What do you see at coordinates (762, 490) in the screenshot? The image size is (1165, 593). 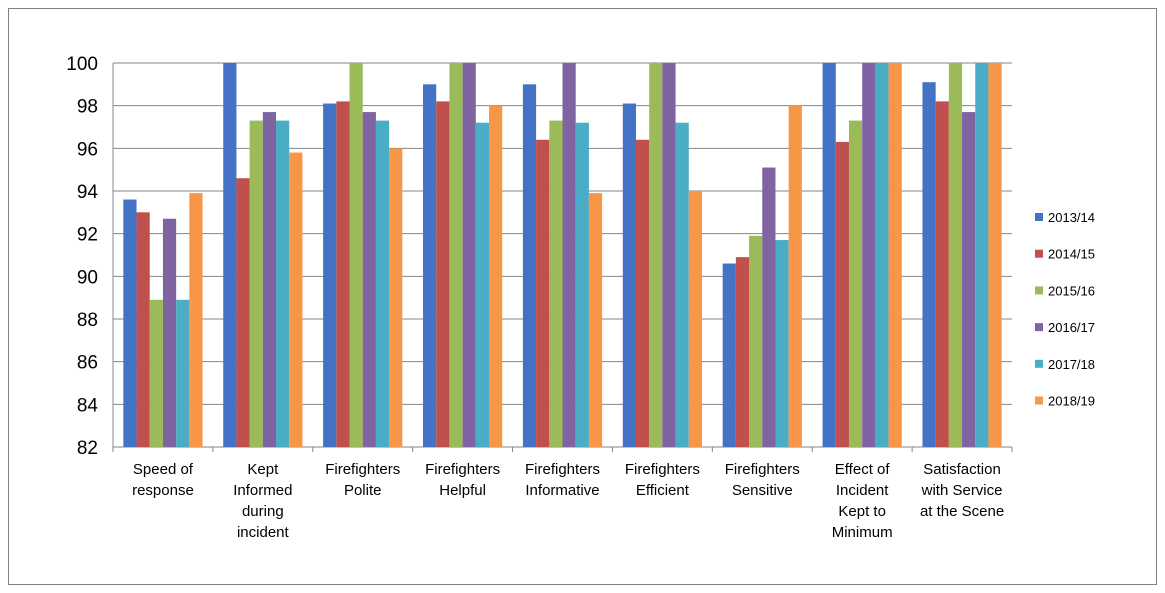 I see `x-category-label-line: Sensitive` at bounding box center [762, 490].